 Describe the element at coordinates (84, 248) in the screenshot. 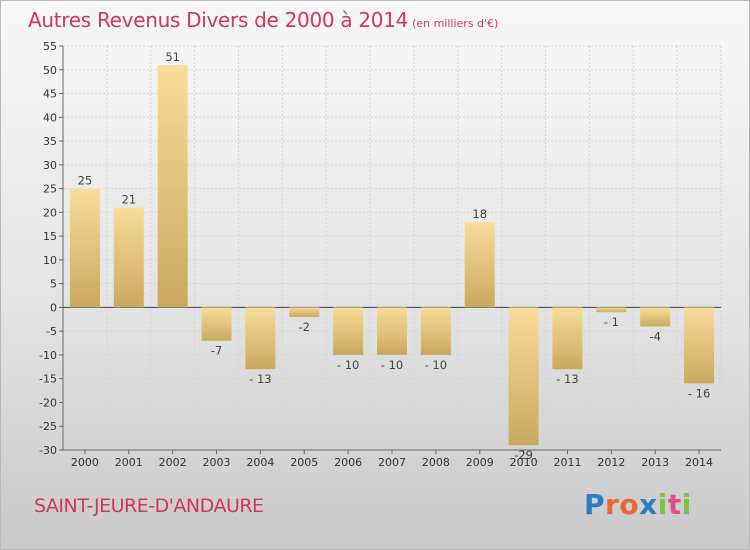

I see `bar-2000` at that location.